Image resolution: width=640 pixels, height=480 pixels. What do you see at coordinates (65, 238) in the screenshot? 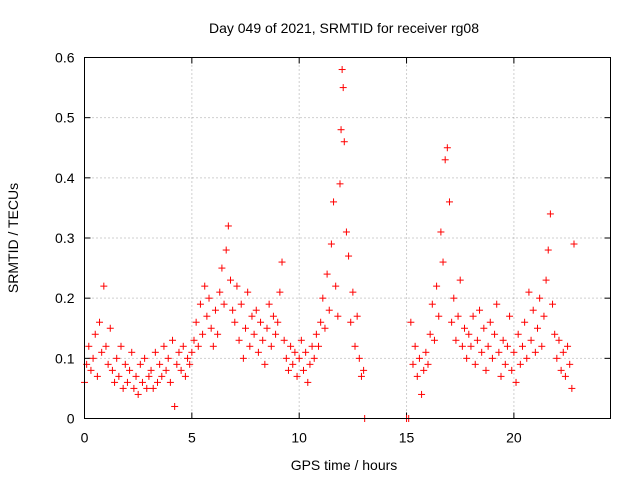
I see `y-tick-label: 0.3` at bounding box center [65, 238].